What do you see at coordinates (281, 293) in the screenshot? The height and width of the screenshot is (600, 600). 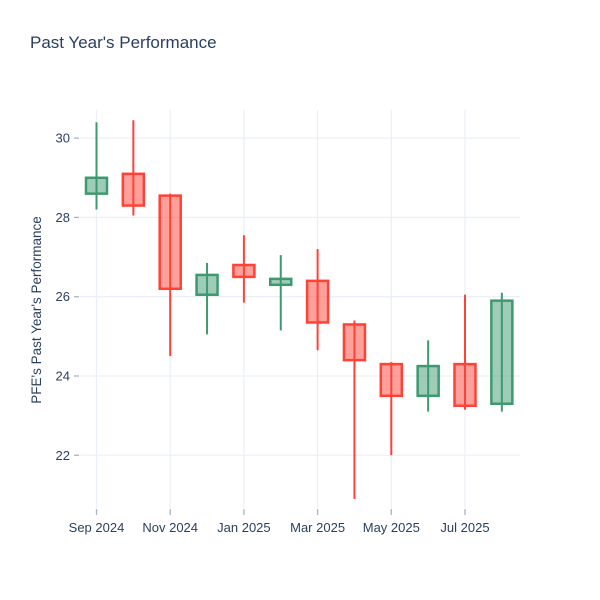 I see `candle-feb-2025` at bounding box center [281, 293].